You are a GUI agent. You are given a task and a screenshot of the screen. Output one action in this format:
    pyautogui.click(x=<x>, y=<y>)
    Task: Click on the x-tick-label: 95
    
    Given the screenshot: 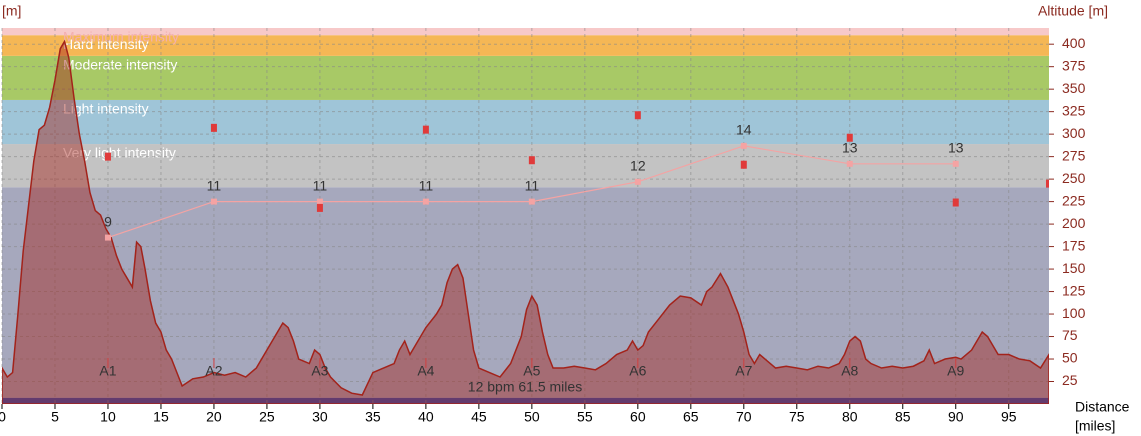 What is the action you would take?
    pyautogui.click(x=1009, y=417)
    